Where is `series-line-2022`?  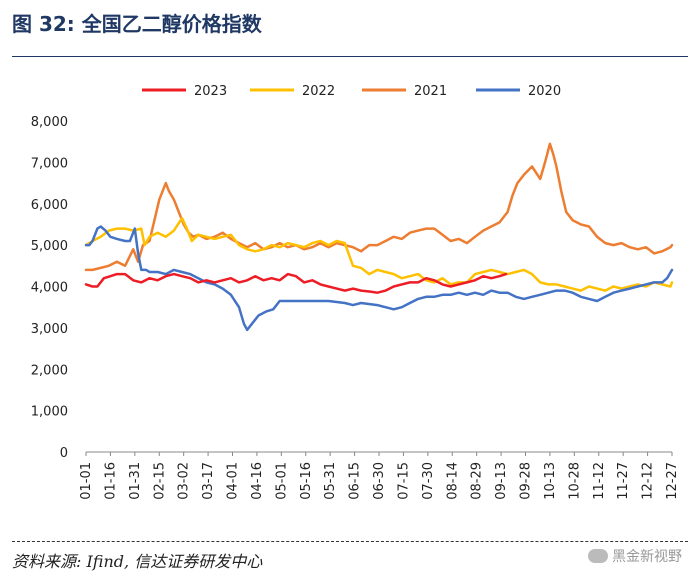 series-line-2022 is located at coordinates (379, 254).